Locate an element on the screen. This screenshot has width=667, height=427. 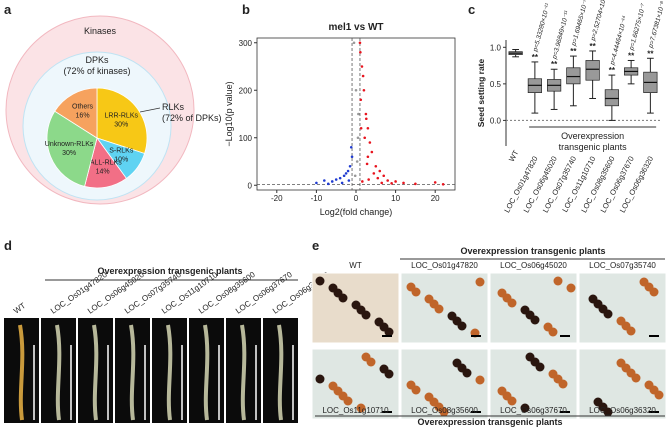
y-tick-label: 1.0 is located at coordinates (496, 47).